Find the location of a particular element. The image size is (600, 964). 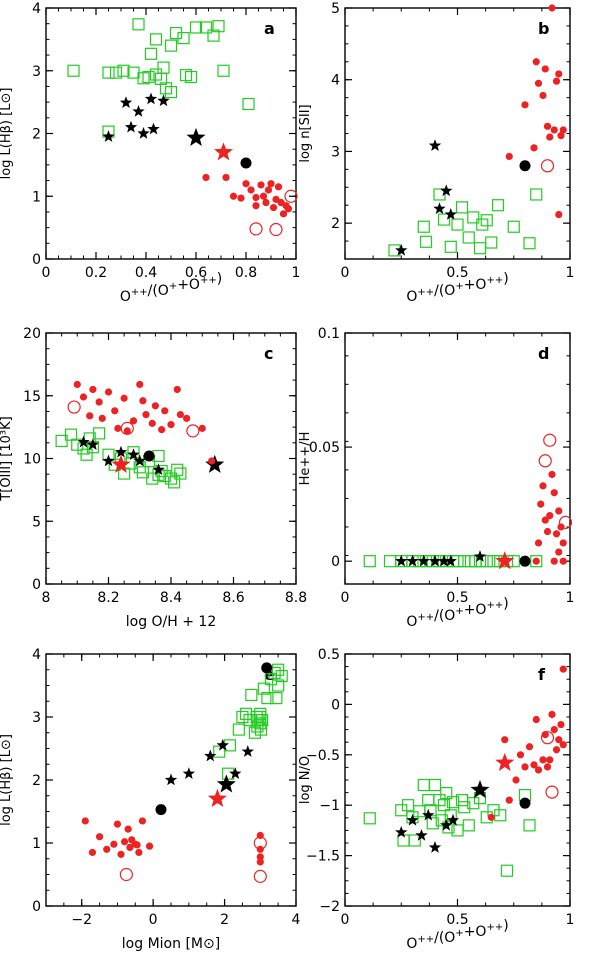

x-tick-label: 1 is located at coordinates (570, 273).